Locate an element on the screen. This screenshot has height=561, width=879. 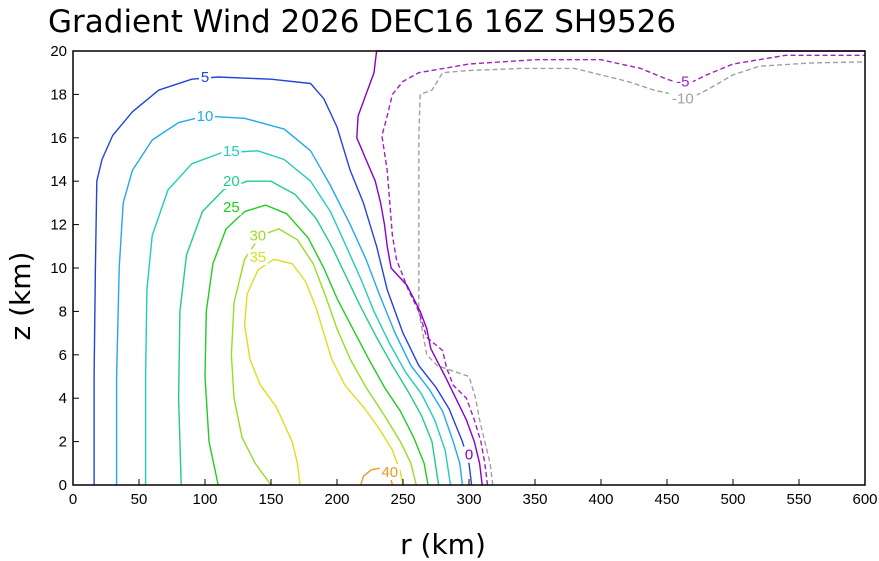
contour-label: -10 is located at coordinates (683, 99).